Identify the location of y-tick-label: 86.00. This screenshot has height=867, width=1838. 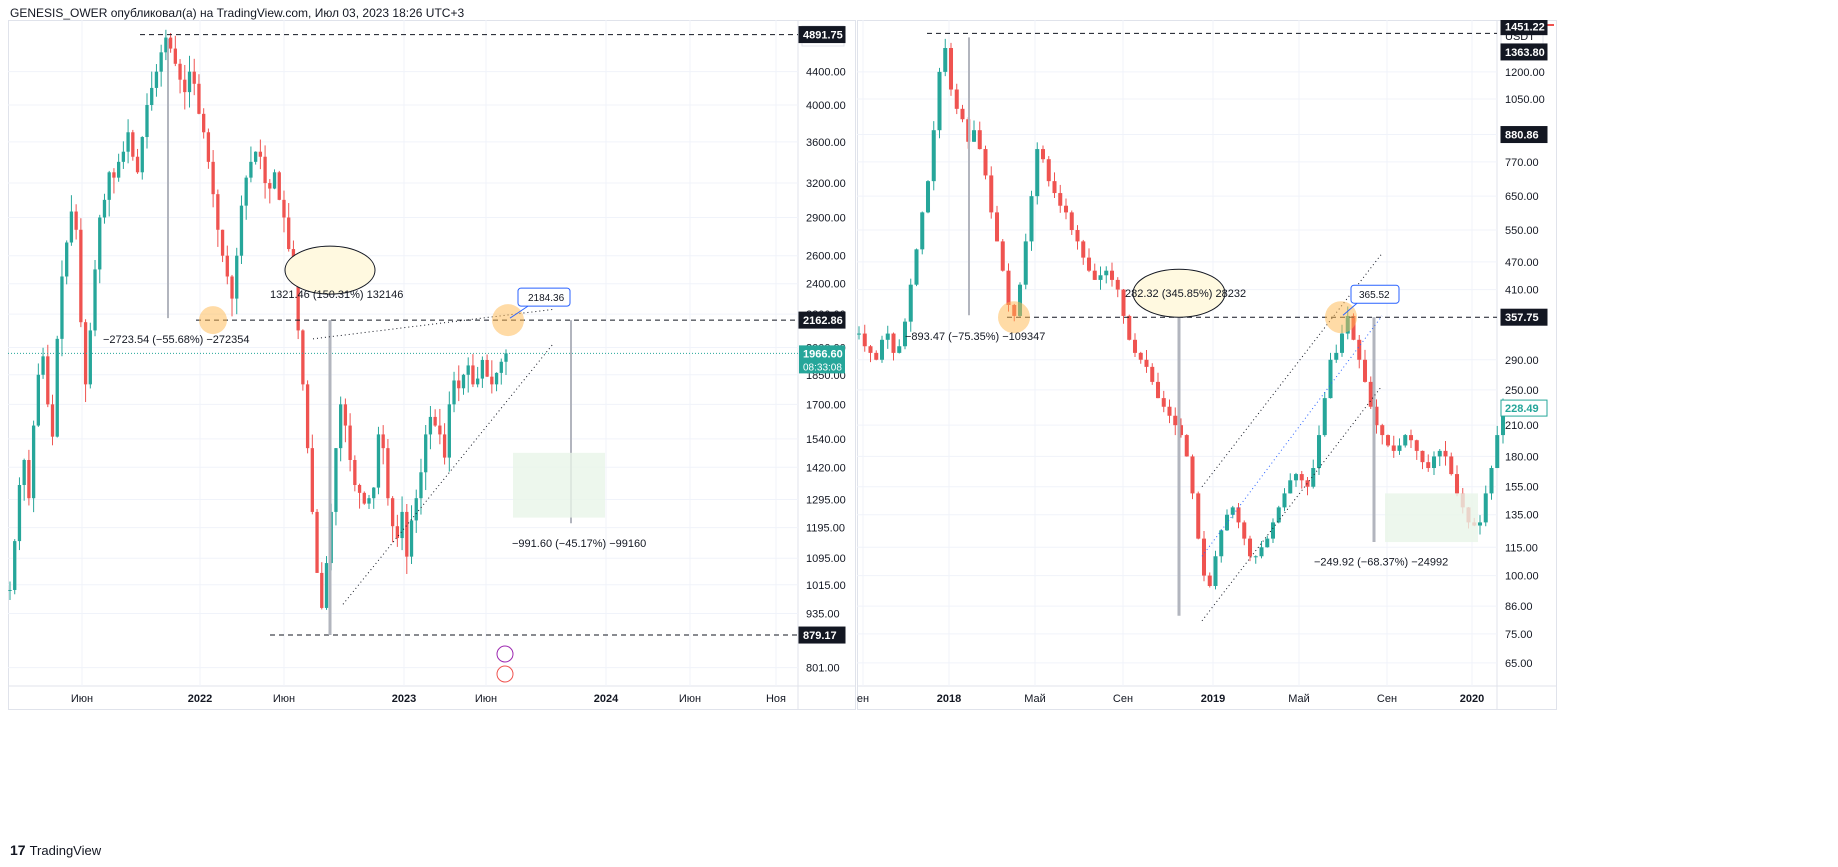
(1519, 607).